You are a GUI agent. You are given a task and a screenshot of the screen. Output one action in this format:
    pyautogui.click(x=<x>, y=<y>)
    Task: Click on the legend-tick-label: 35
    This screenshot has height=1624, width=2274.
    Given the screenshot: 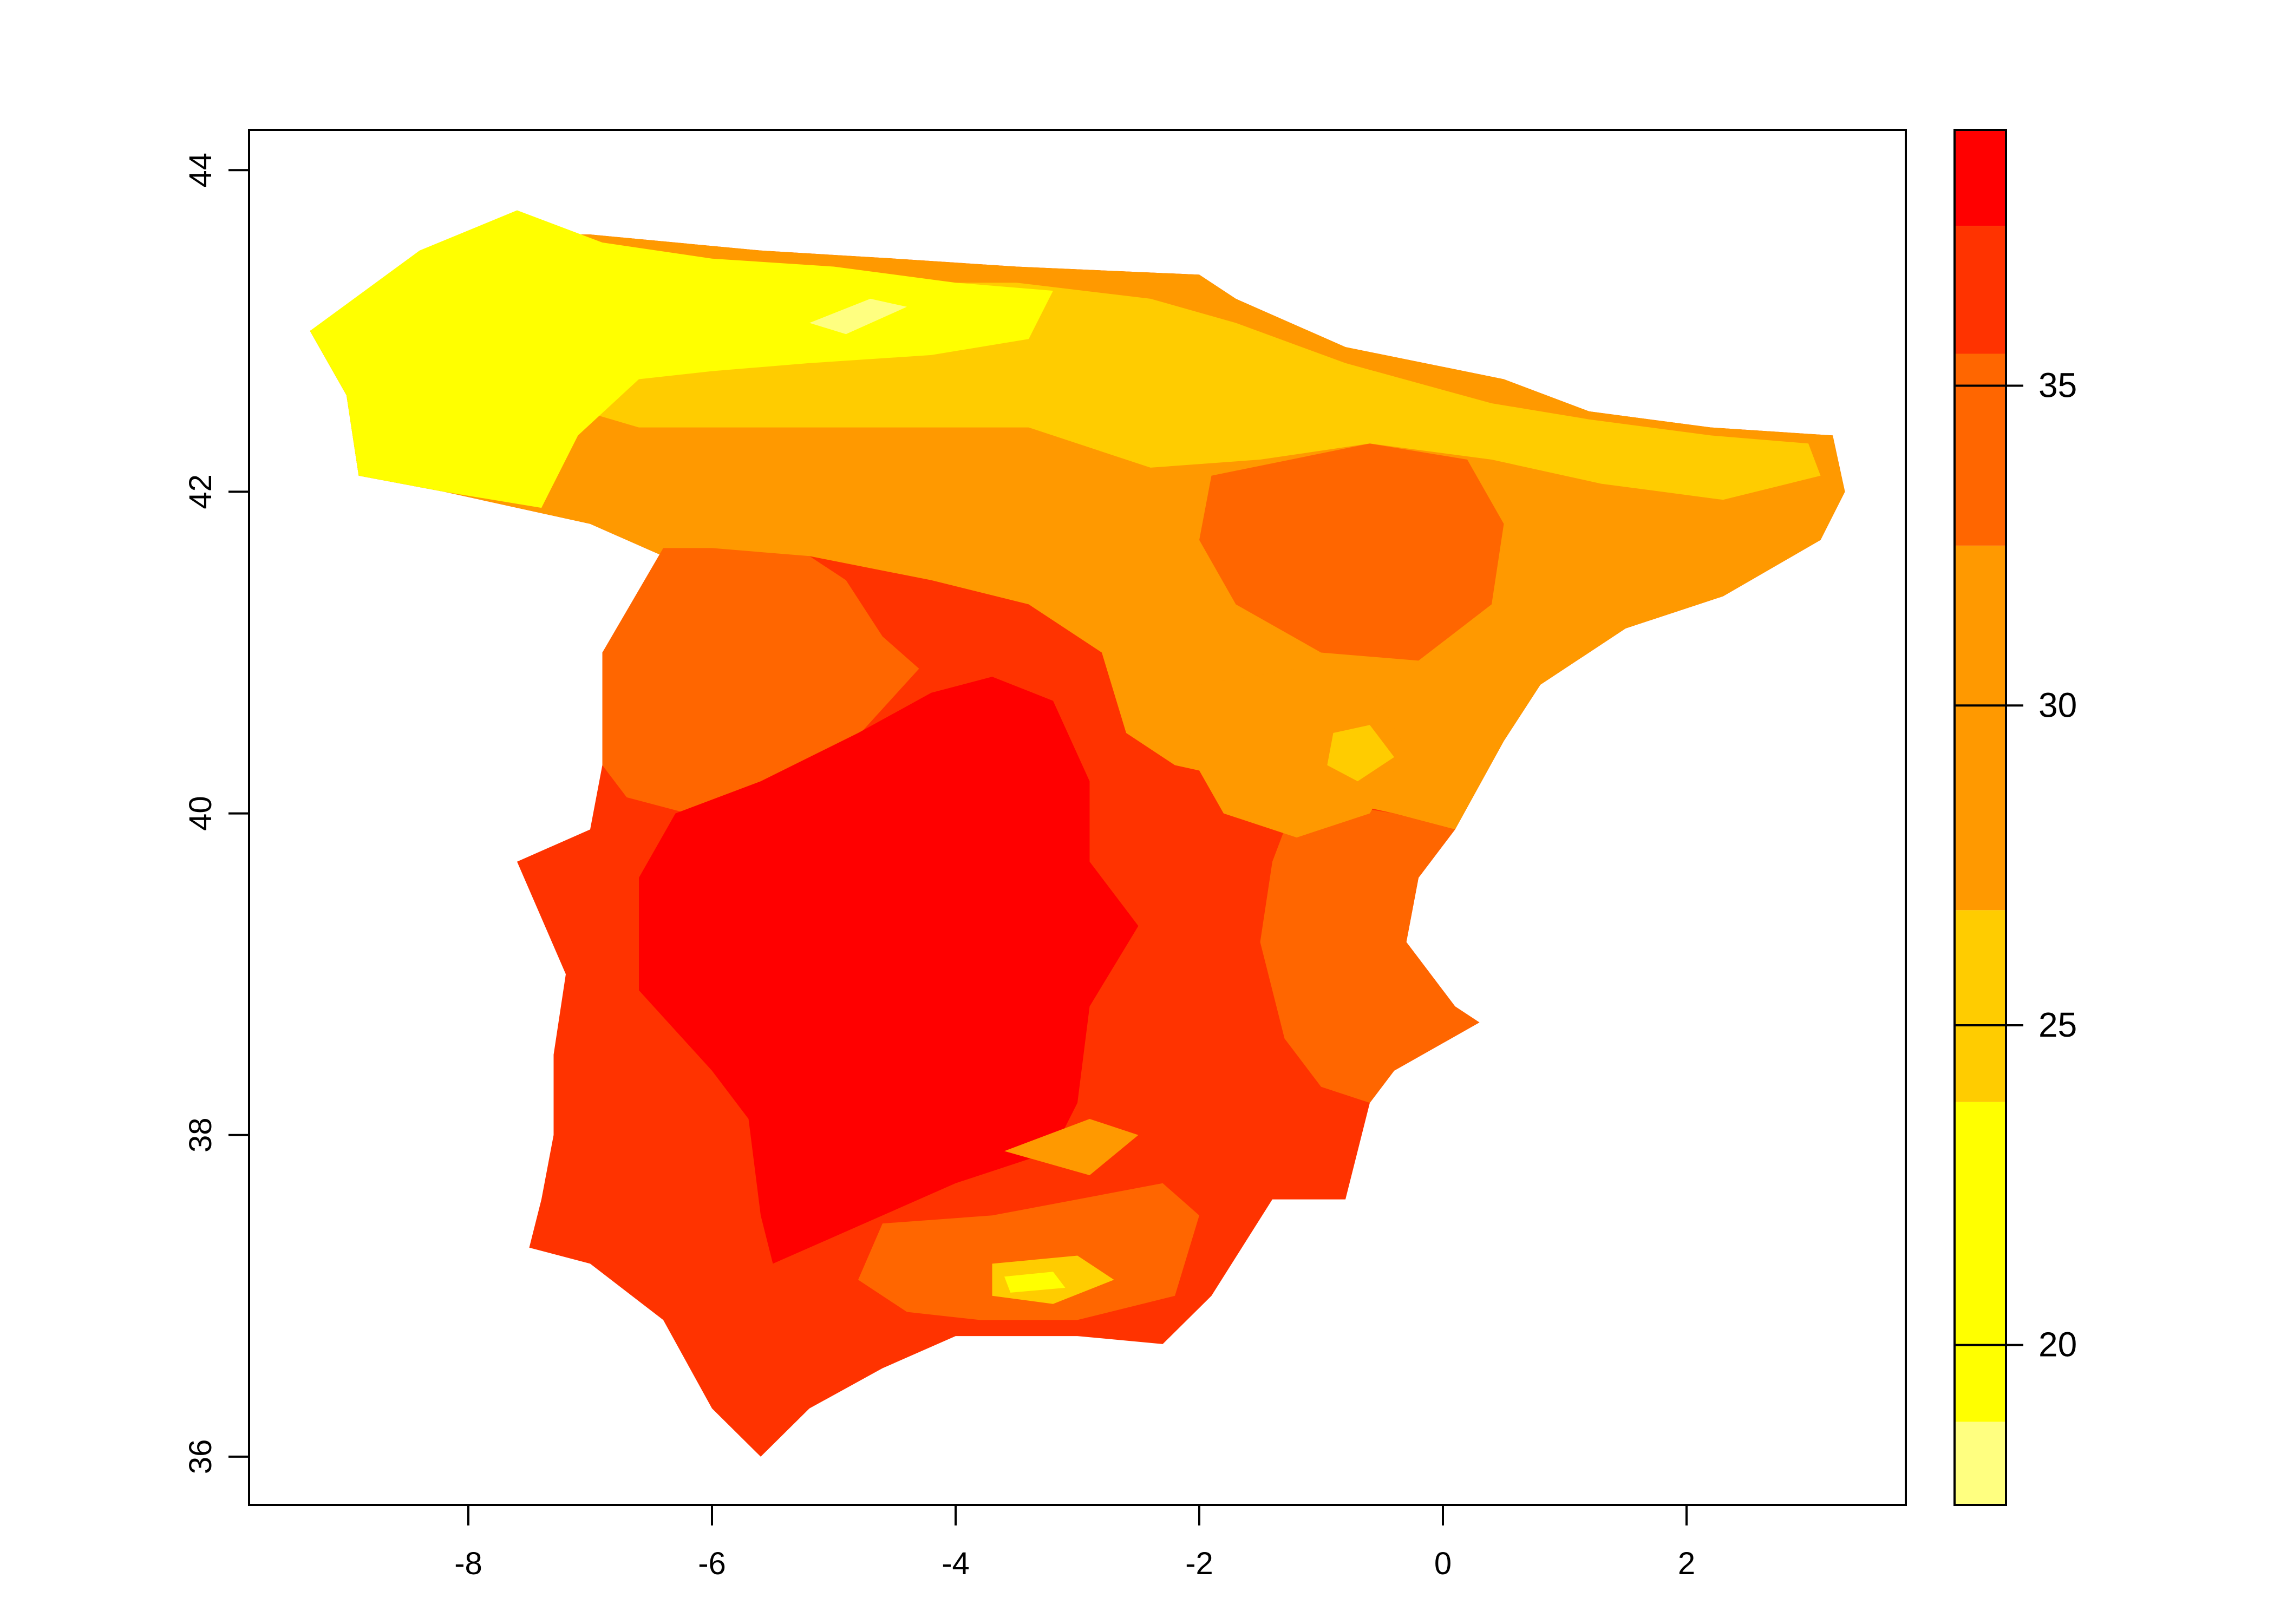 What is the action you would take?
    pyautogui.click(x=2058, y=385)
    